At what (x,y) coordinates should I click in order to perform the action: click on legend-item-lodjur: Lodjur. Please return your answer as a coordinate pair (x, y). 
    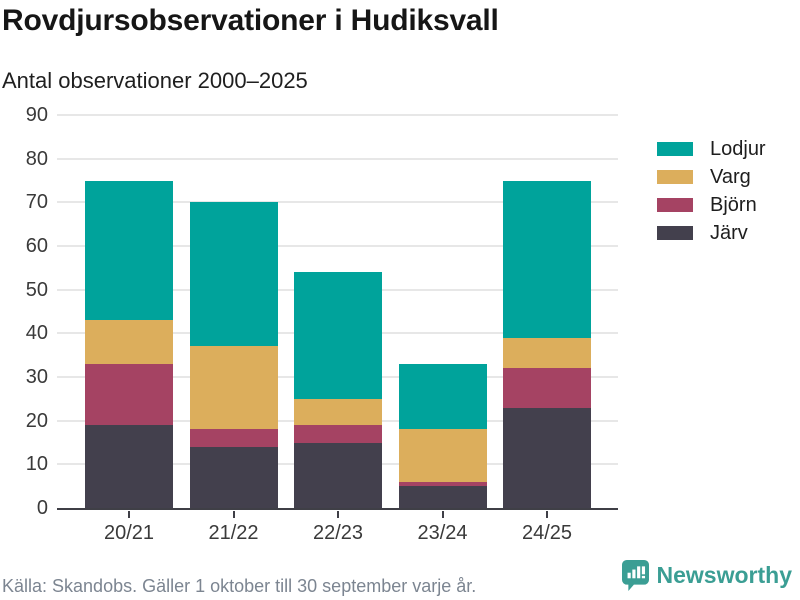
    Looking at the image, I should click on (711, 149).